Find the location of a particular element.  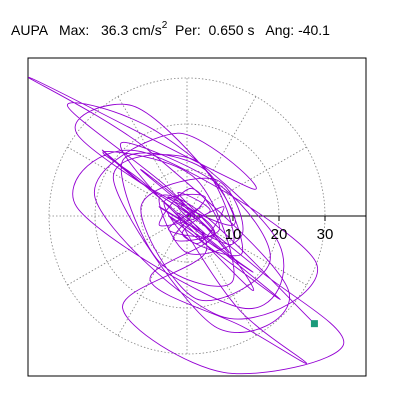

angle-label: Ang: is located at coordinates (280, 30).